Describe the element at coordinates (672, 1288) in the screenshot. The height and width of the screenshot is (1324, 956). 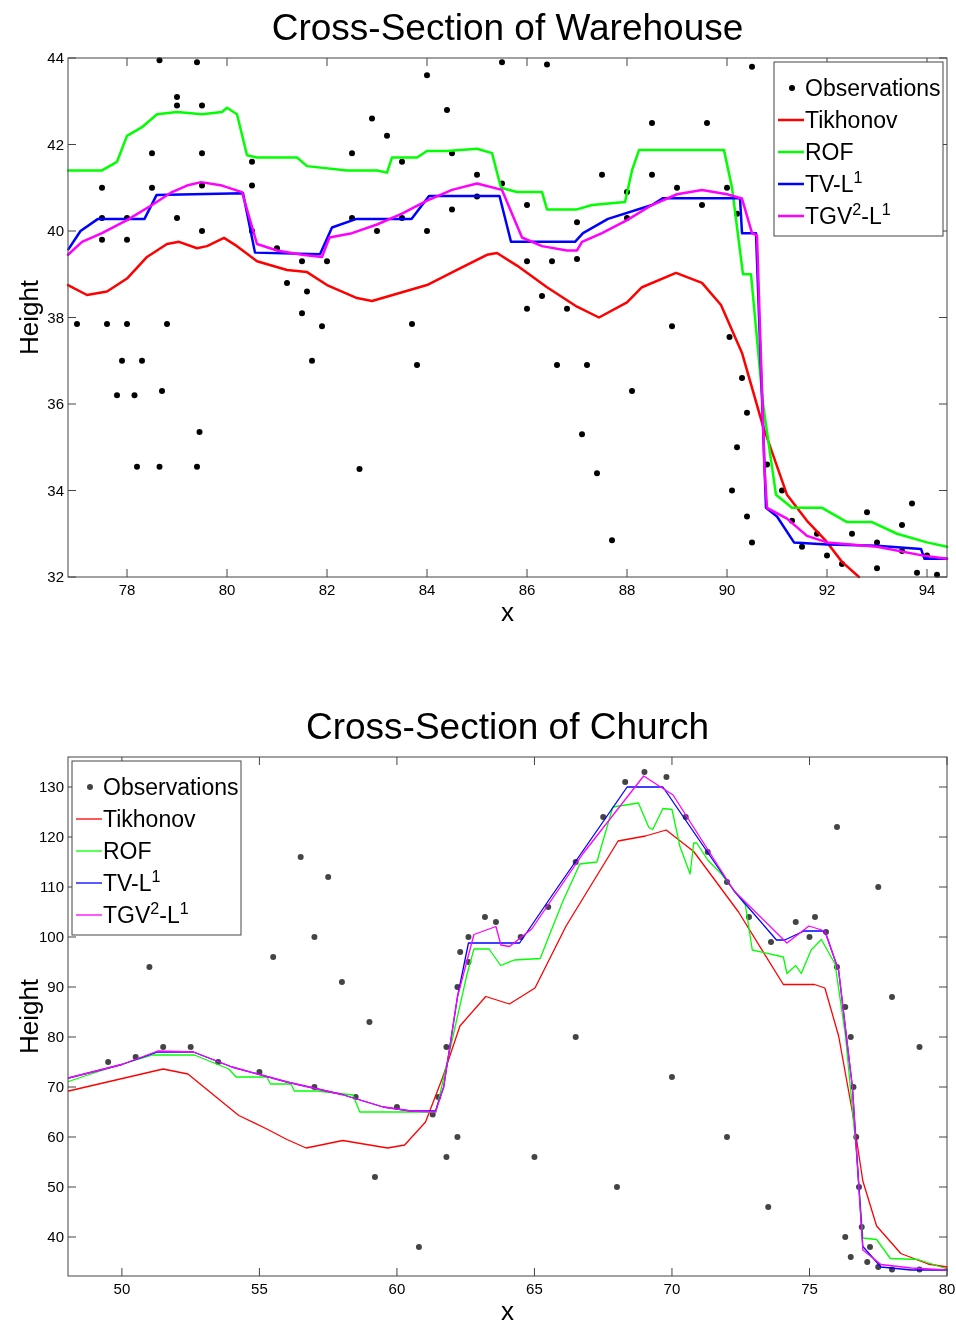
I see `x-tick-label: 70` at that location.